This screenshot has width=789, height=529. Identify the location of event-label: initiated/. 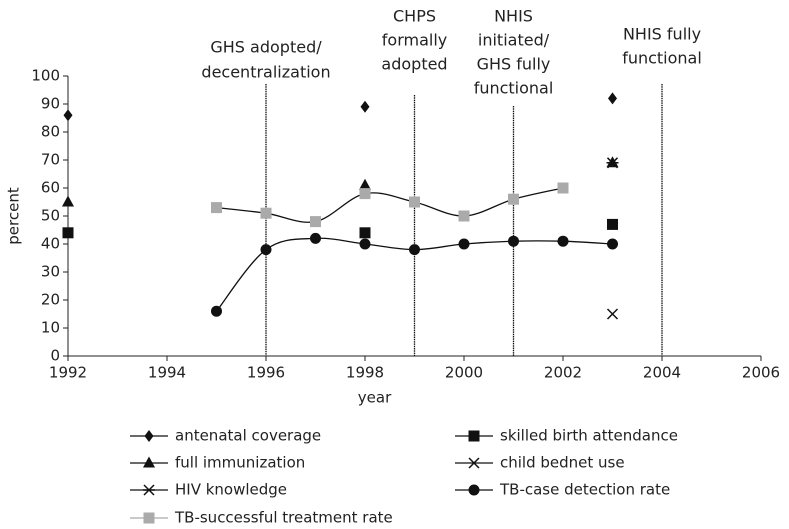
(514, 40).